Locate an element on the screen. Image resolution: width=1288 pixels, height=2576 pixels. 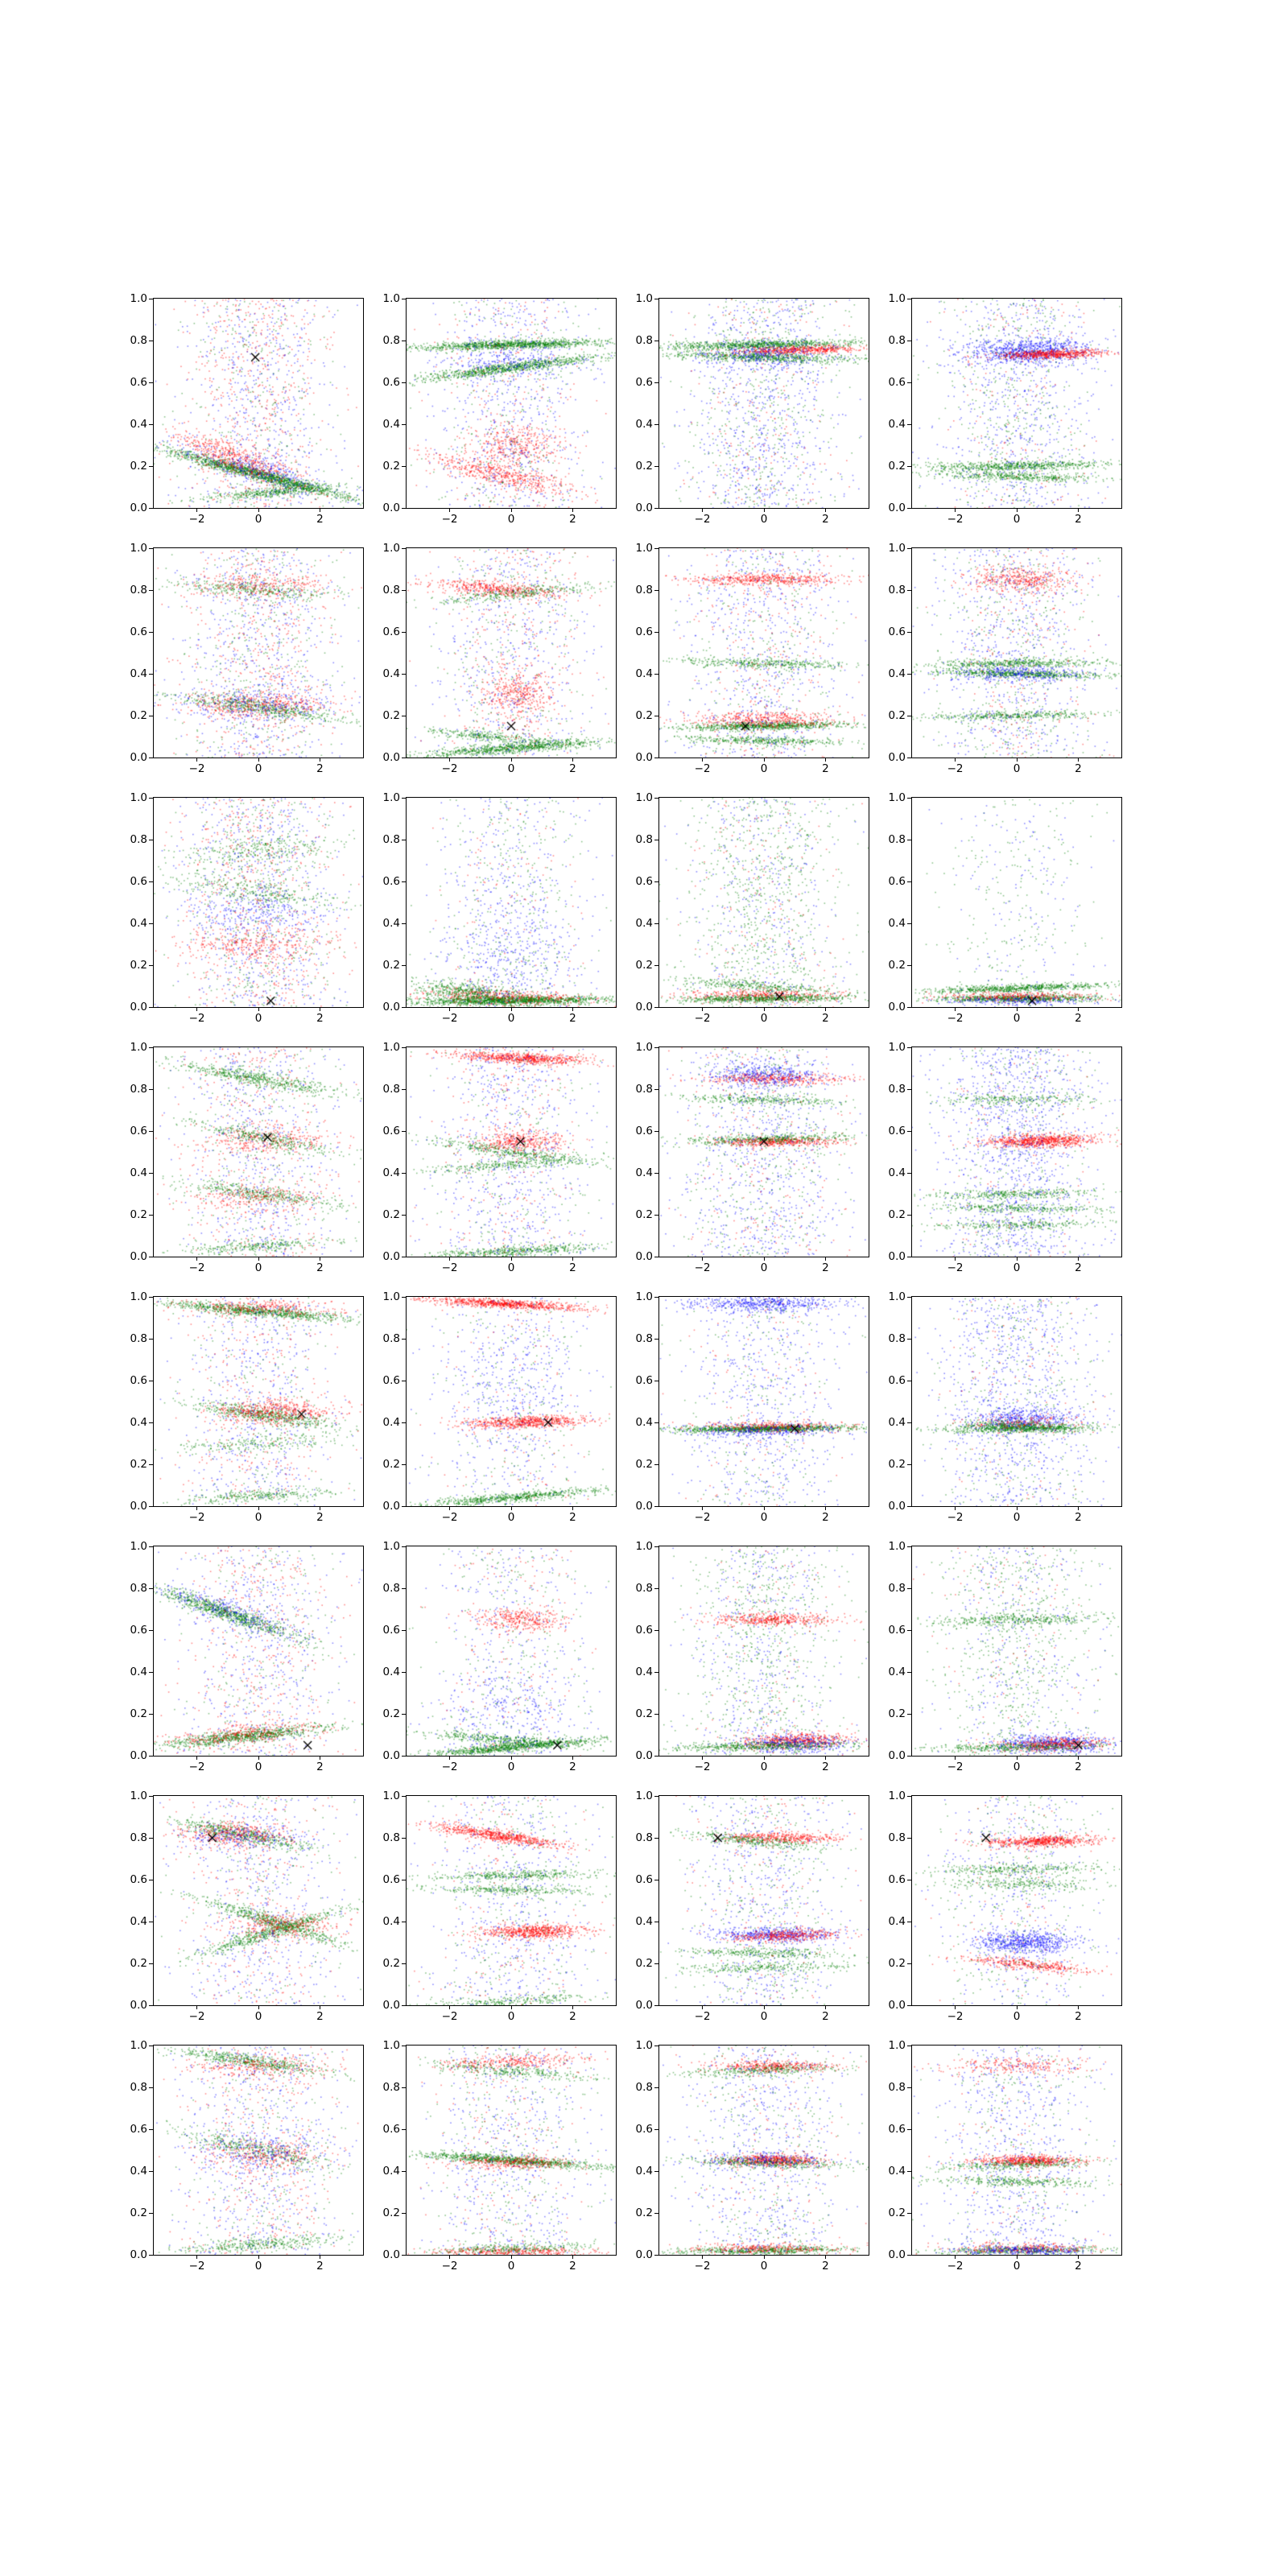
subplot-r8c1: 0.0 0.2 0.4 0.6 0.8 1.0 −2 0 2 is located at coordinates (247, 2162).